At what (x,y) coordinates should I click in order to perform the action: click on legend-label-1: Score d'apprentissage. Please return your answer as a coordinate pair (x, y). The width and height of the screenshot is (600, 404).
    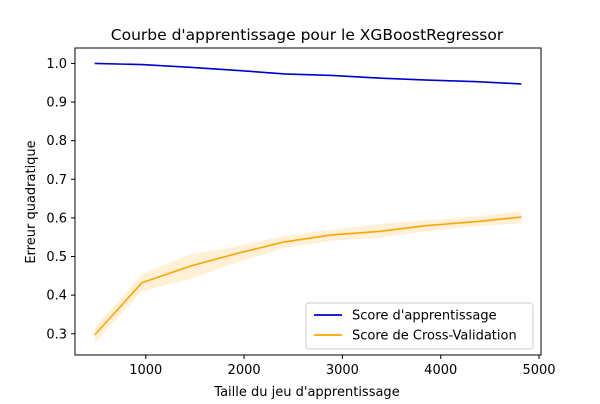
    Looking at the image, I should click on (424, 316).